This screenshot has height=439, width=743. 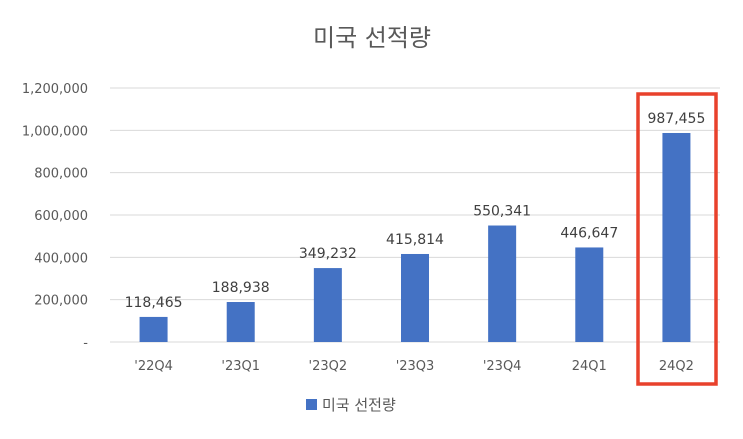 I want to click on data-label: 118,465, so click(x=154, y=303).